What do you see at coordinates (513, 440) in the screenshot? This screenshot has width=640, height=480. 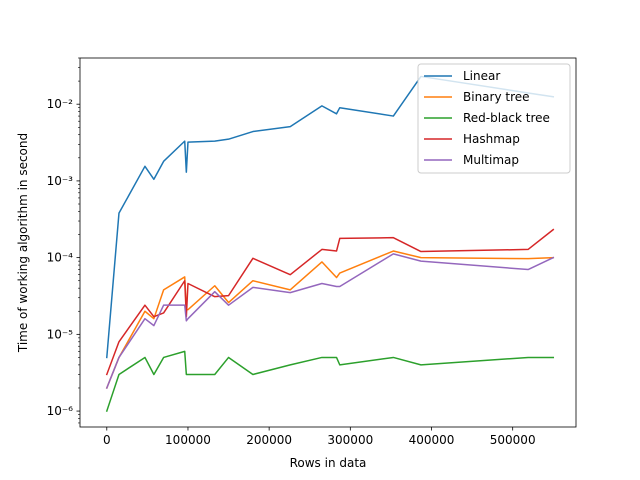 I see `x-tick-label: 500000` at bounding box center [513, 440].